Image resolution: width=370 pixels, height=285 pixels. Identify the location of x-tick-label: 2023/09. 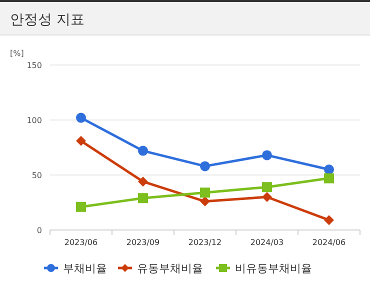
(143, 242).